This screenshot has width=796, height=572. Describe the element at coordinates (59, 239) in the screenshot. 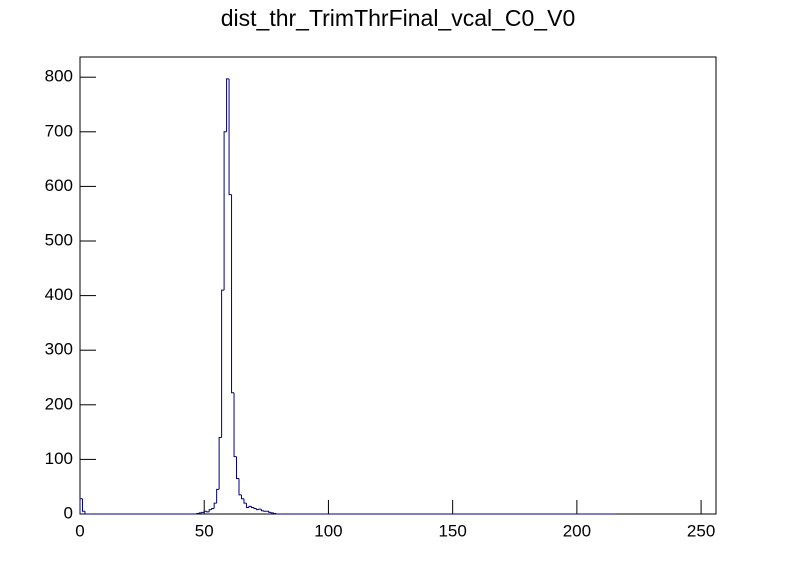

I see `y-tick-label: 500` at that location.